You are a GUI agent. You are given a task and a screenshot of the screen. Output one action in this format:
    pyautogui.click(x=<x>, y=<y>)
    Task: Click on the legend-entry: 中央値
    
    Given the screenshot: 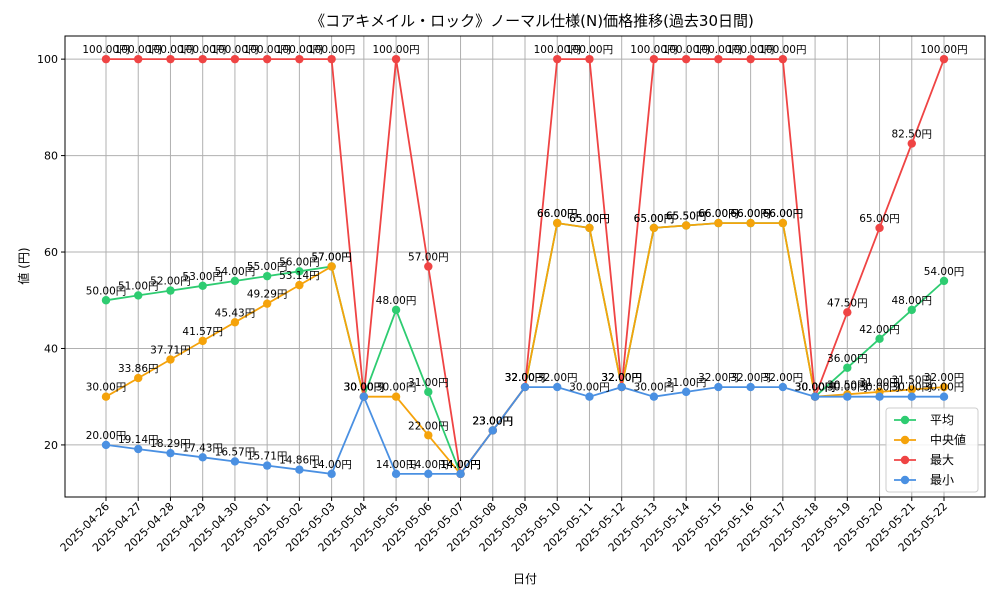 What is the action you would take?
    pyautogui.click(x=948, y=439)
    